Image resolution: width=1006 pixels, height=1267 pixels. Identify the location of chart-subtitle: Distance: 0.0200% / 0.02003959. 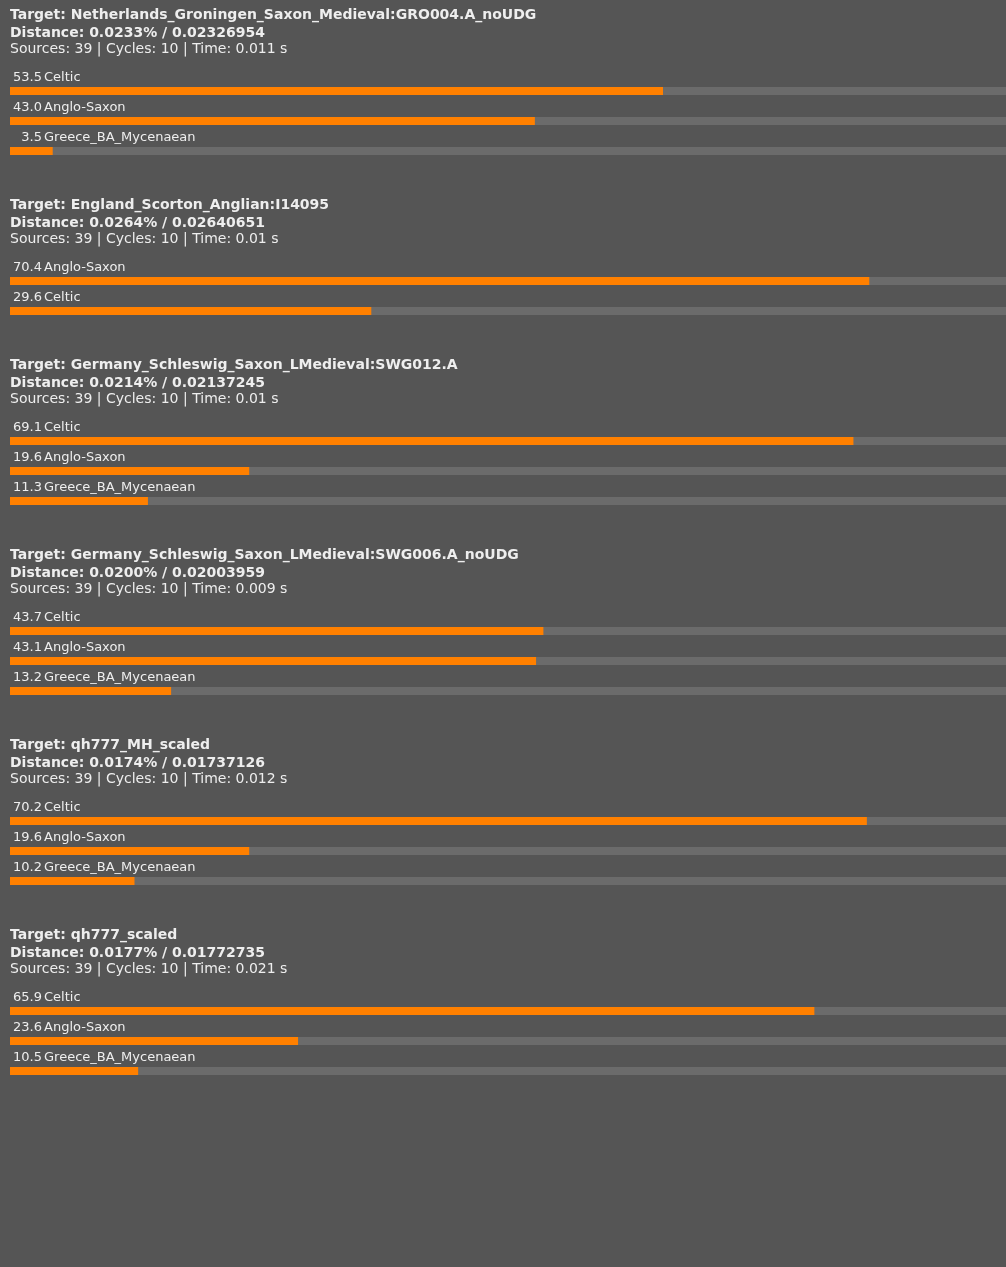
(138, 572).